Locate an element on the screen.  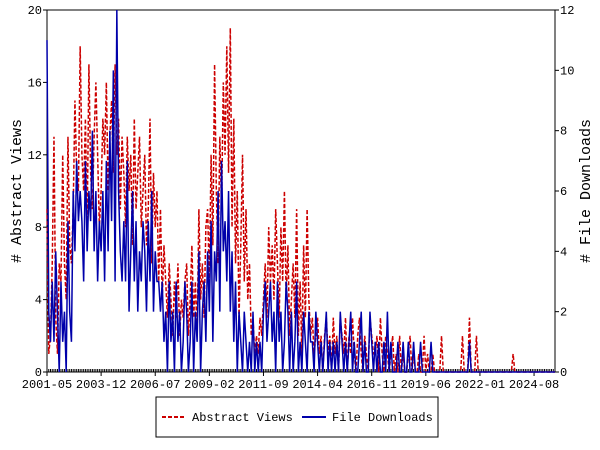
x-tick-label: 2014-04 is located at coordinates (317, 385).